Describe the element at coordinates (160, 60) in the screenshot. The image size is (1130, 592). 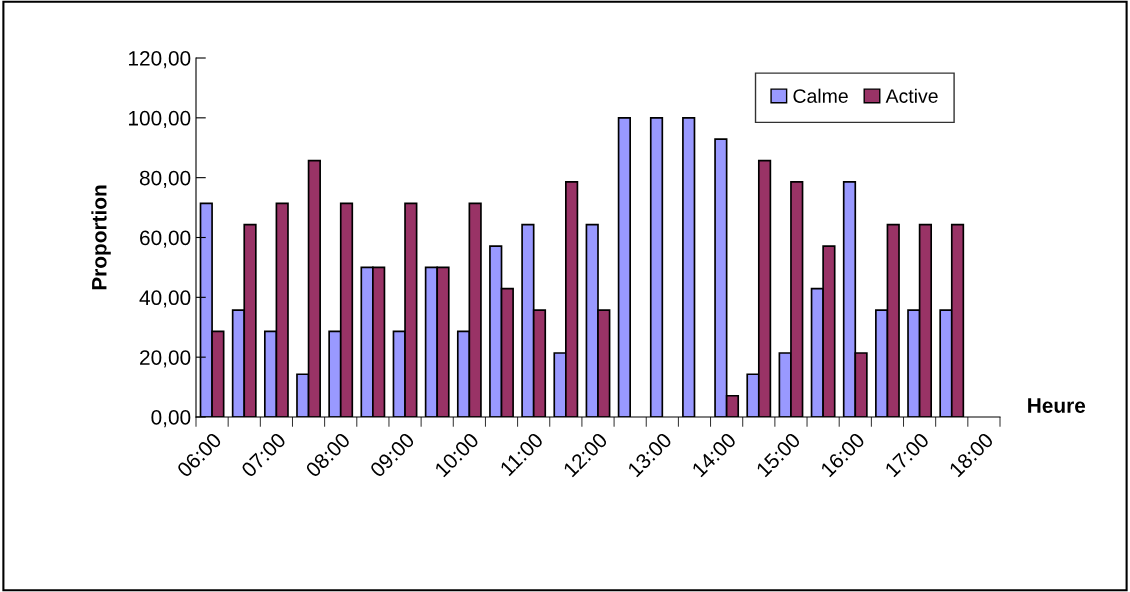
I see `y-tick-label: 120,00` at that location.